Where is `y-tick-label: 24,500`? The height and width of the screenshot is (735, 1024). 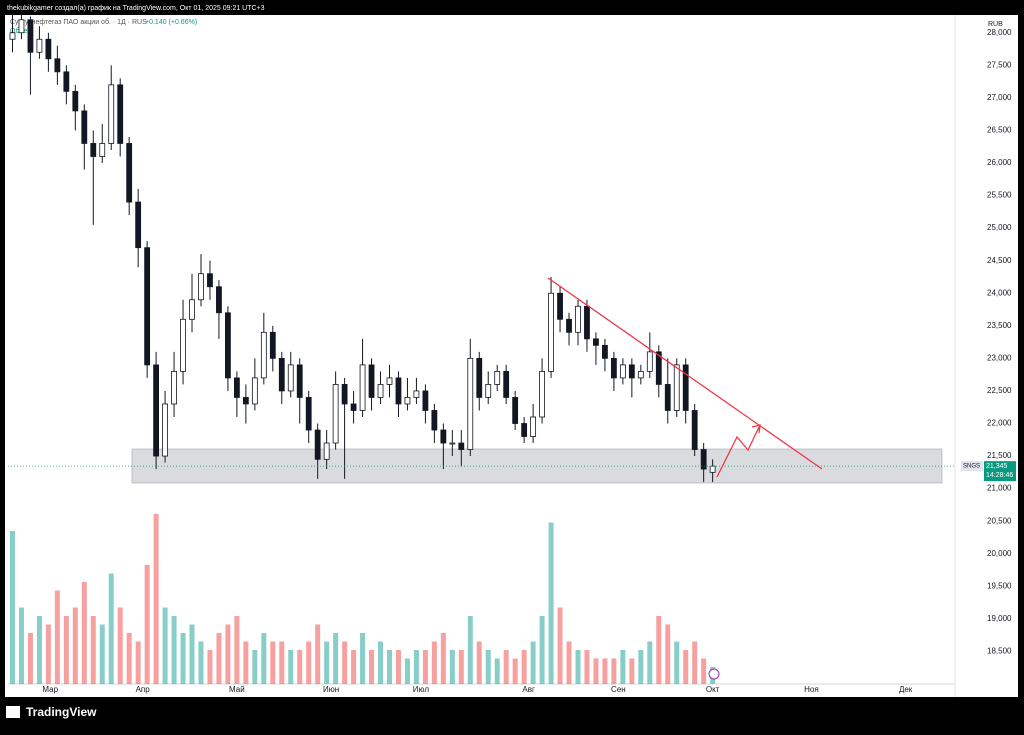 y-tick-label: 24,500 is located at coordinates (999, 260).